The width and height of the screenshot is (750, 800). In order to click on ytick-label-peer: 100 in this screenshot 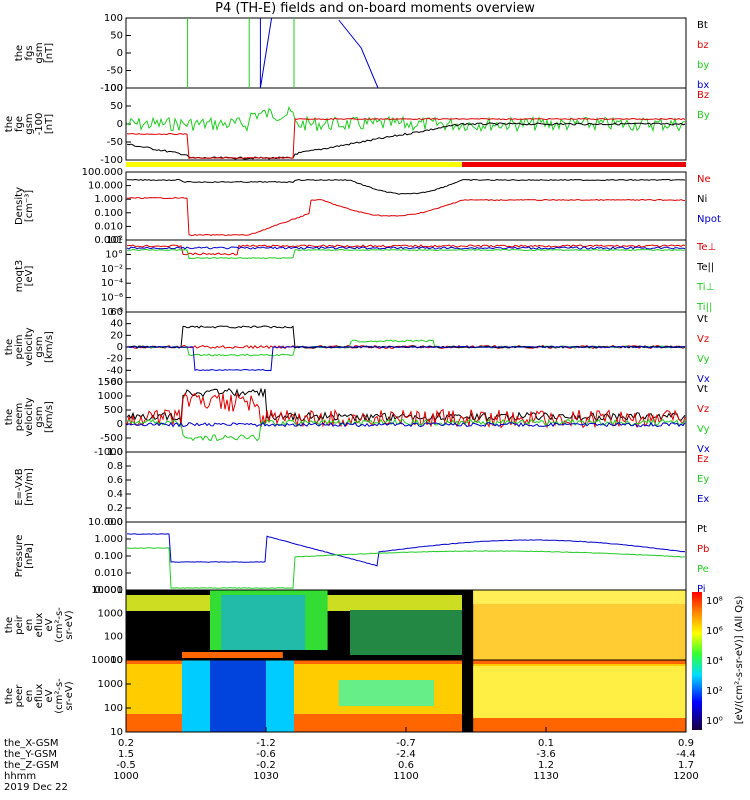, I will do `click(113, 708)`.